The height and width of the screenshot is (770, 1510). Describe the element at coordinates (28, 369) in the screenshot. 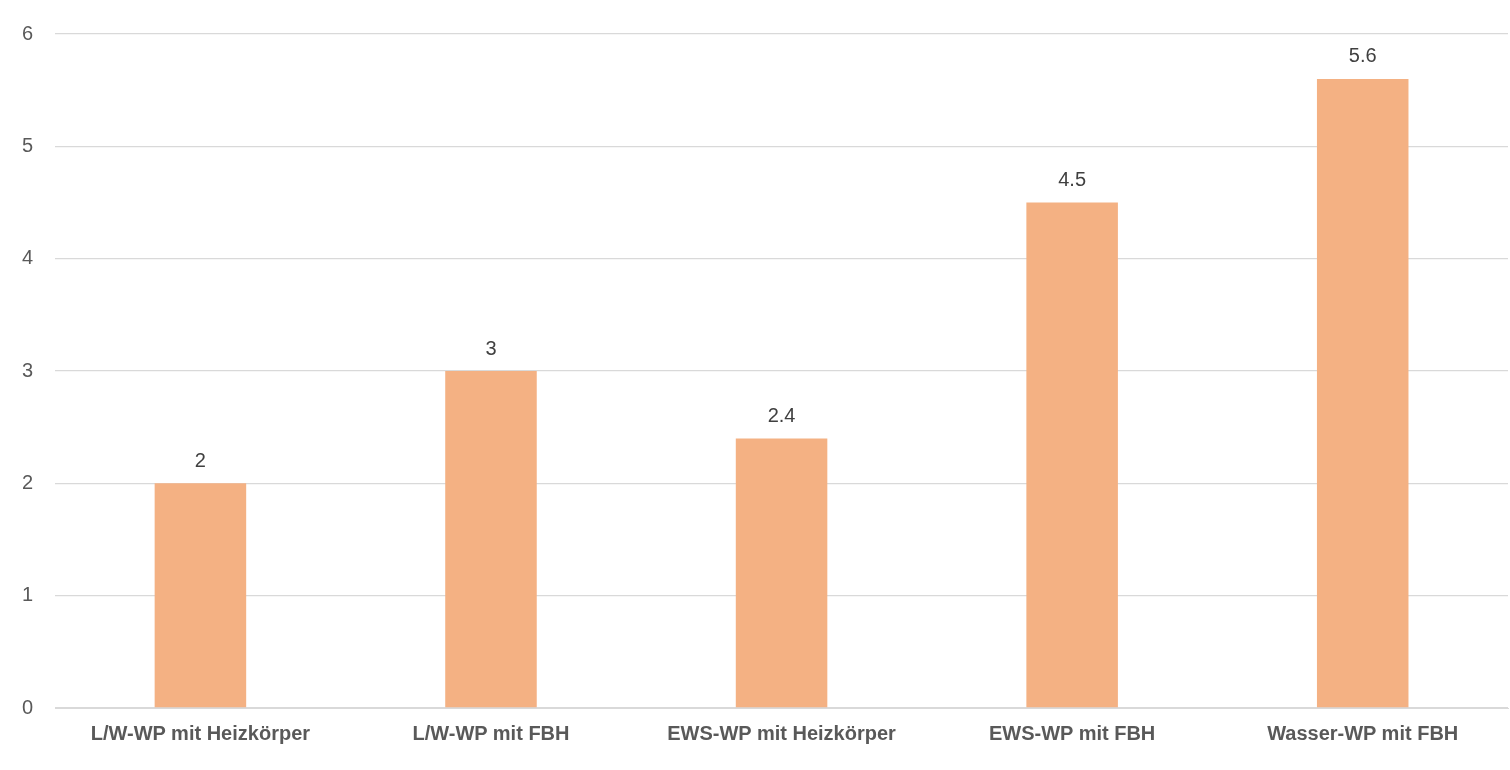

I see `y-tick-label: 3` at that location.